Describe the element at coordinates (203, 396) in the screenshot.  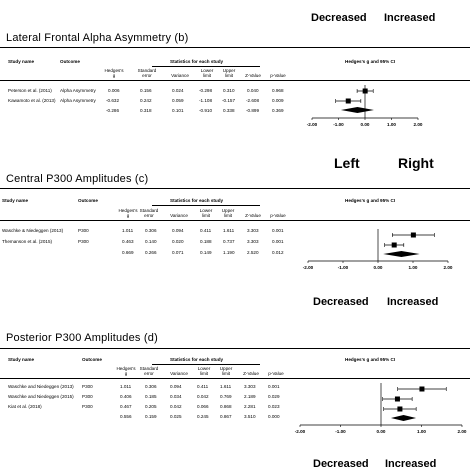
I see `lower-value: 0.042` at that location.